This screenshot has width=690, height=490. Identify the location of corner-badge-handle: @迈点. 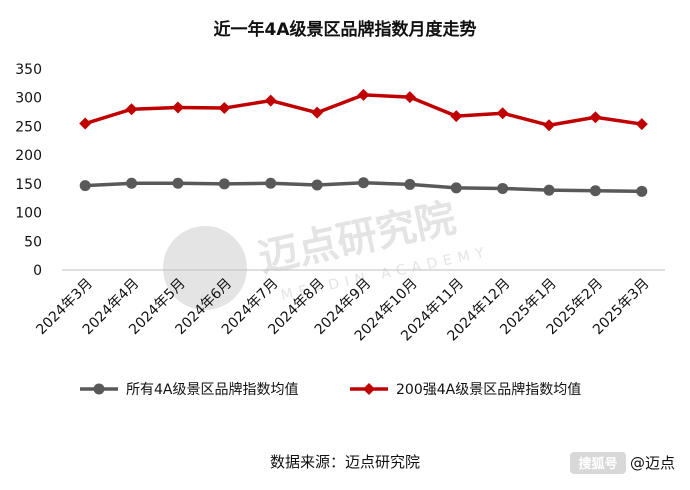
(652, 463).